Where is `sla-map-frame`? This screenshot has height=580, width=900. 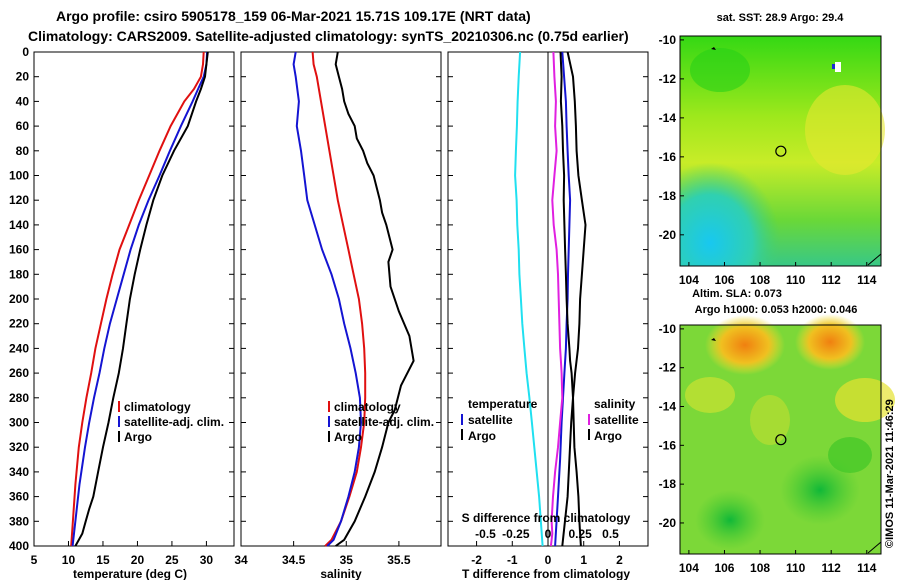
sla-map-frame is located at coordinates (780, 439).